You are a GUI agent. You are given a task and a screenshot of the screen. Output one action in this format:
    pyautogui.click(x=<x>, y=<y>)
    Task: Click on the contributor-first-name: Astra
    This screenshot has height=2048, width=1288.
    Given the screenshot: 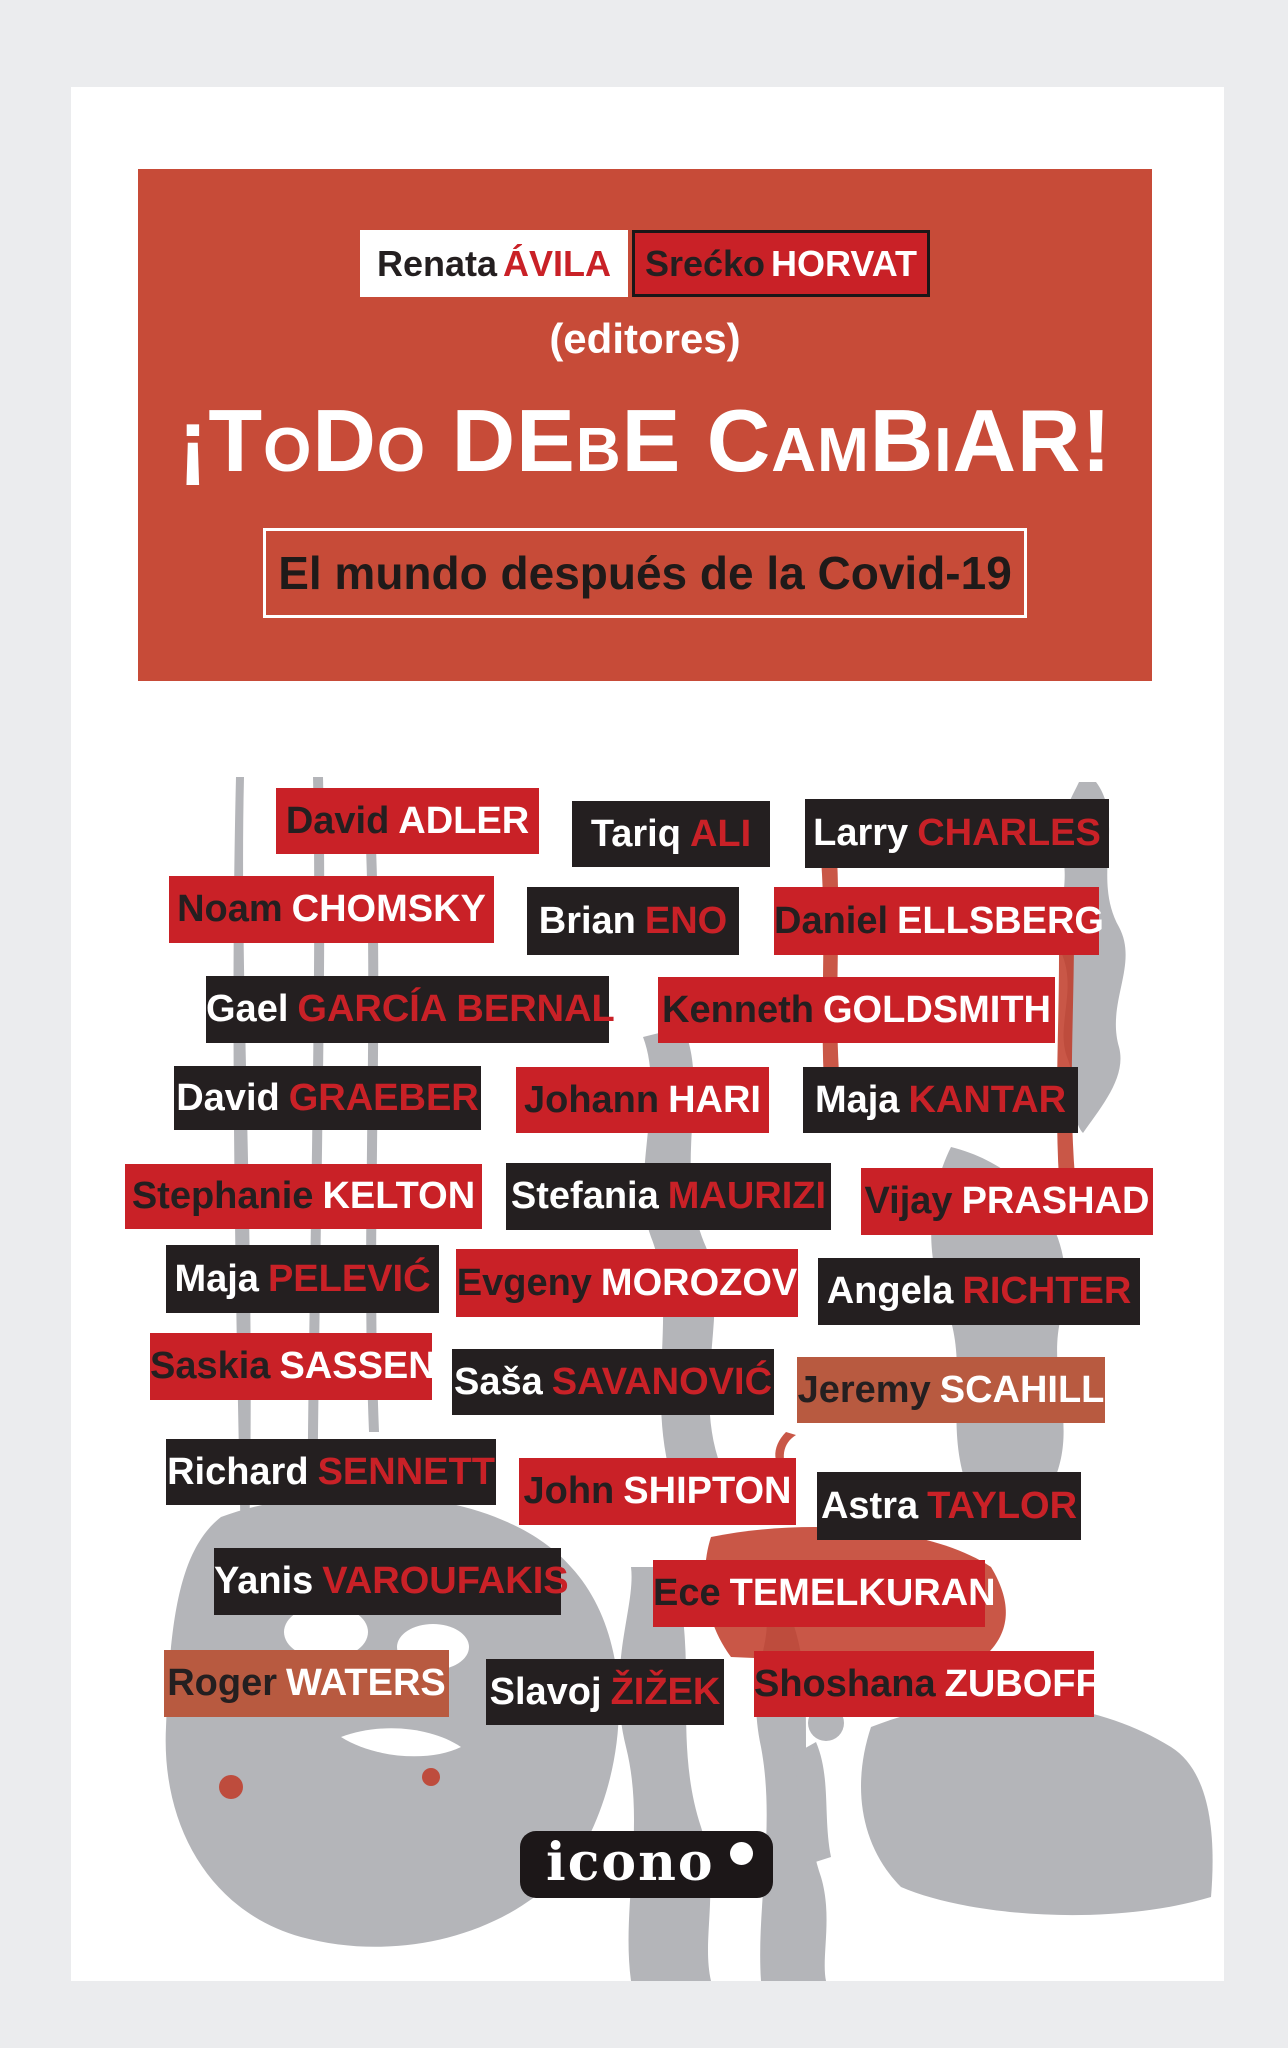 What is the action you would take?
    pyautogui.click(x=869, y=1506)
    